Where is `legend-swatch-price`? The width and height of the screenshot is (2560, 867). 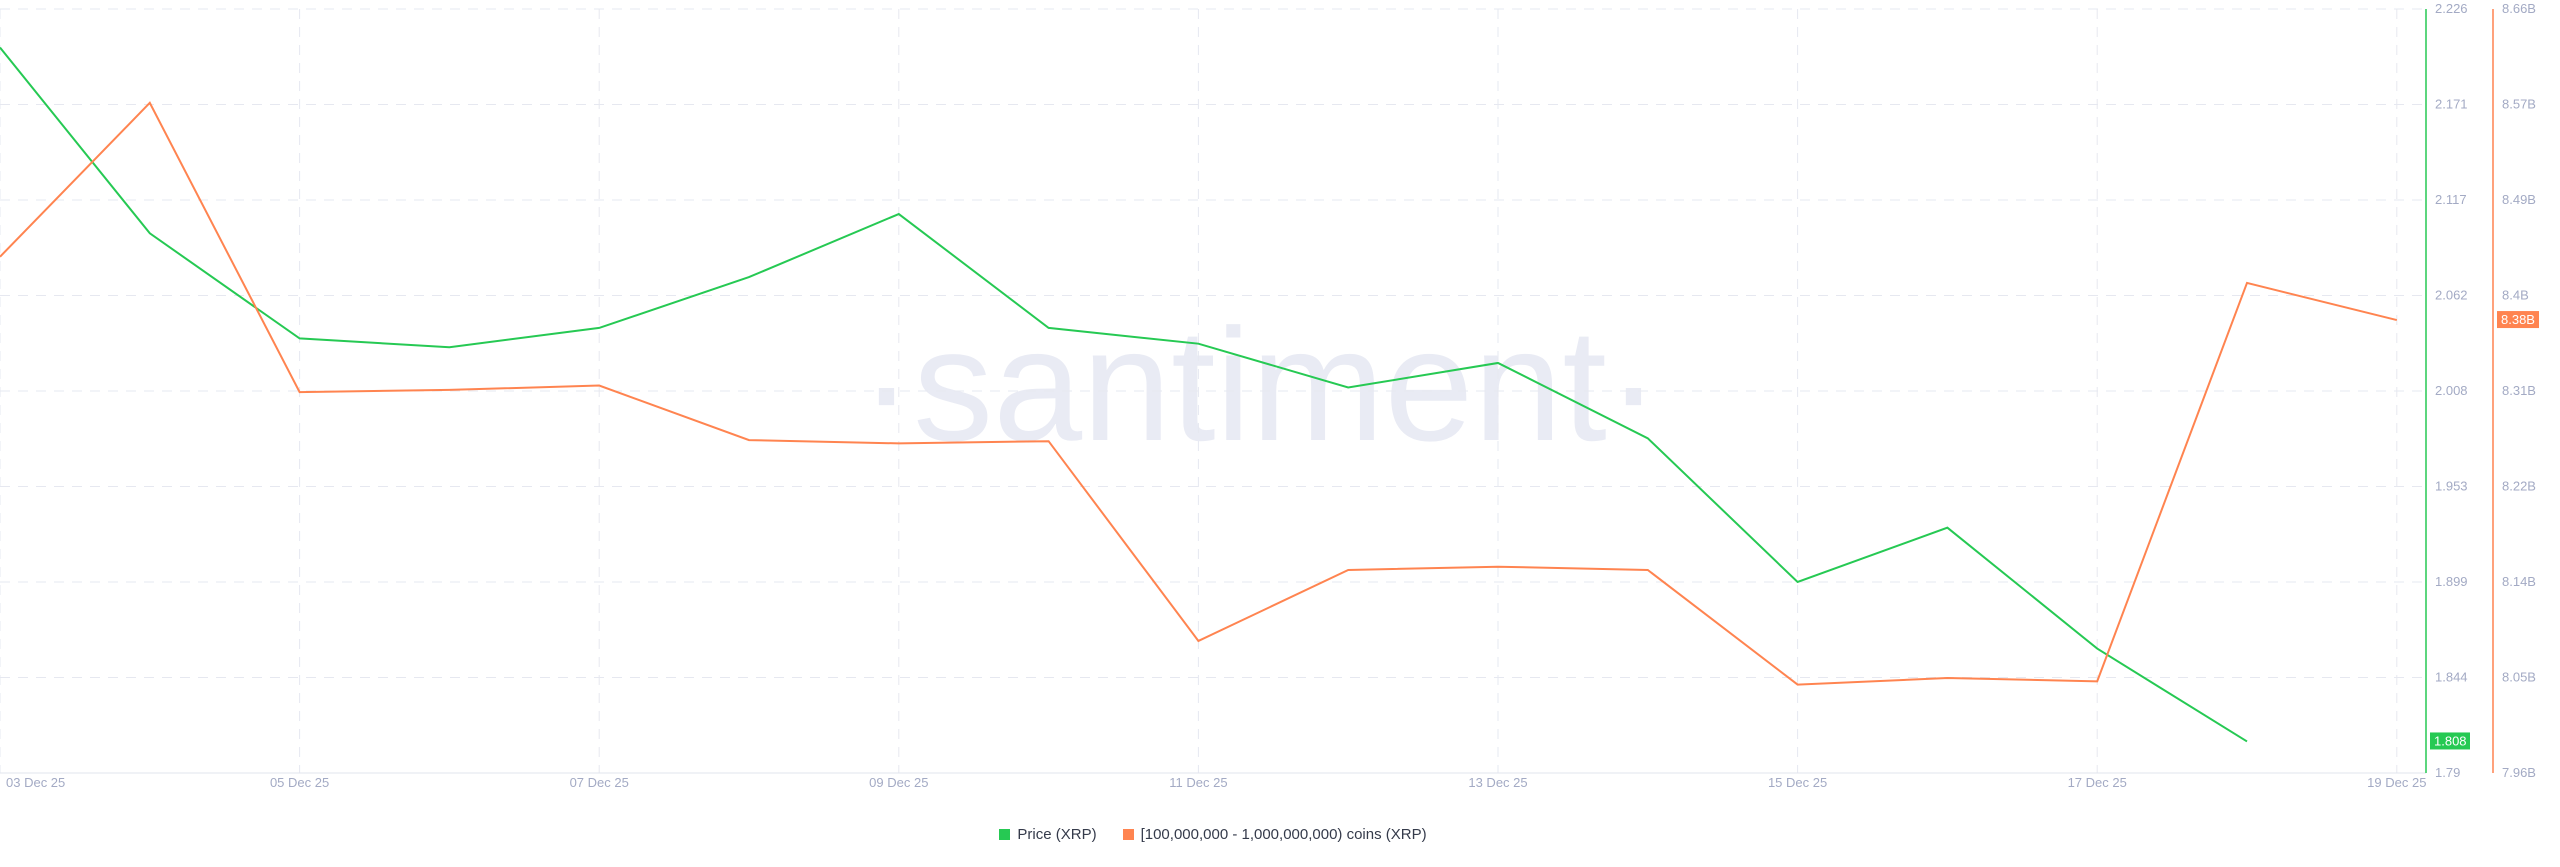
legend-swatch-price is located at coordinates (1005, 834).